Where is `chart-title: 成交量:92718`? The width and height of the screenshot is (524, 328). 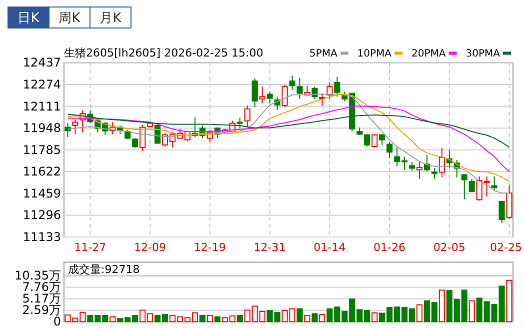
chart-title: 成交量:92718 is located at coordinates (104, 269).